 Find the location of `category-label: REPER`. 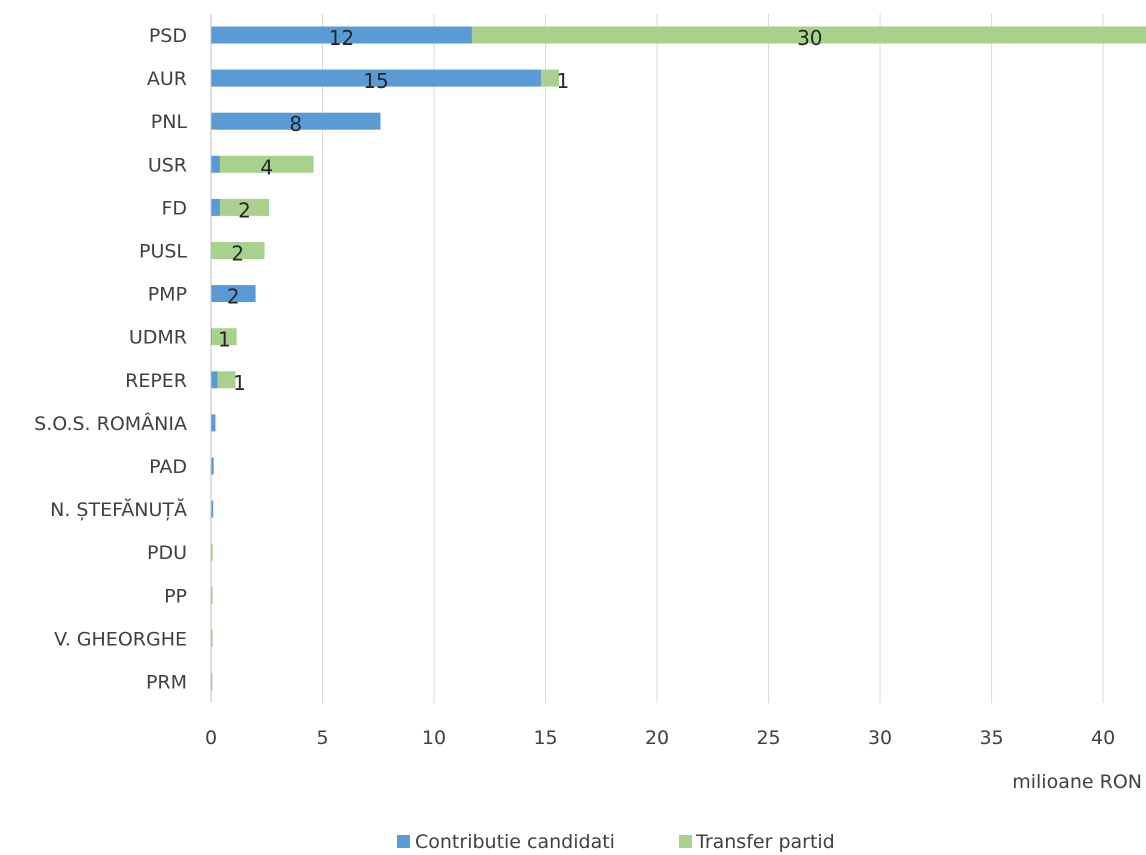

category-label: REPER is located at coordinates (156, 381).